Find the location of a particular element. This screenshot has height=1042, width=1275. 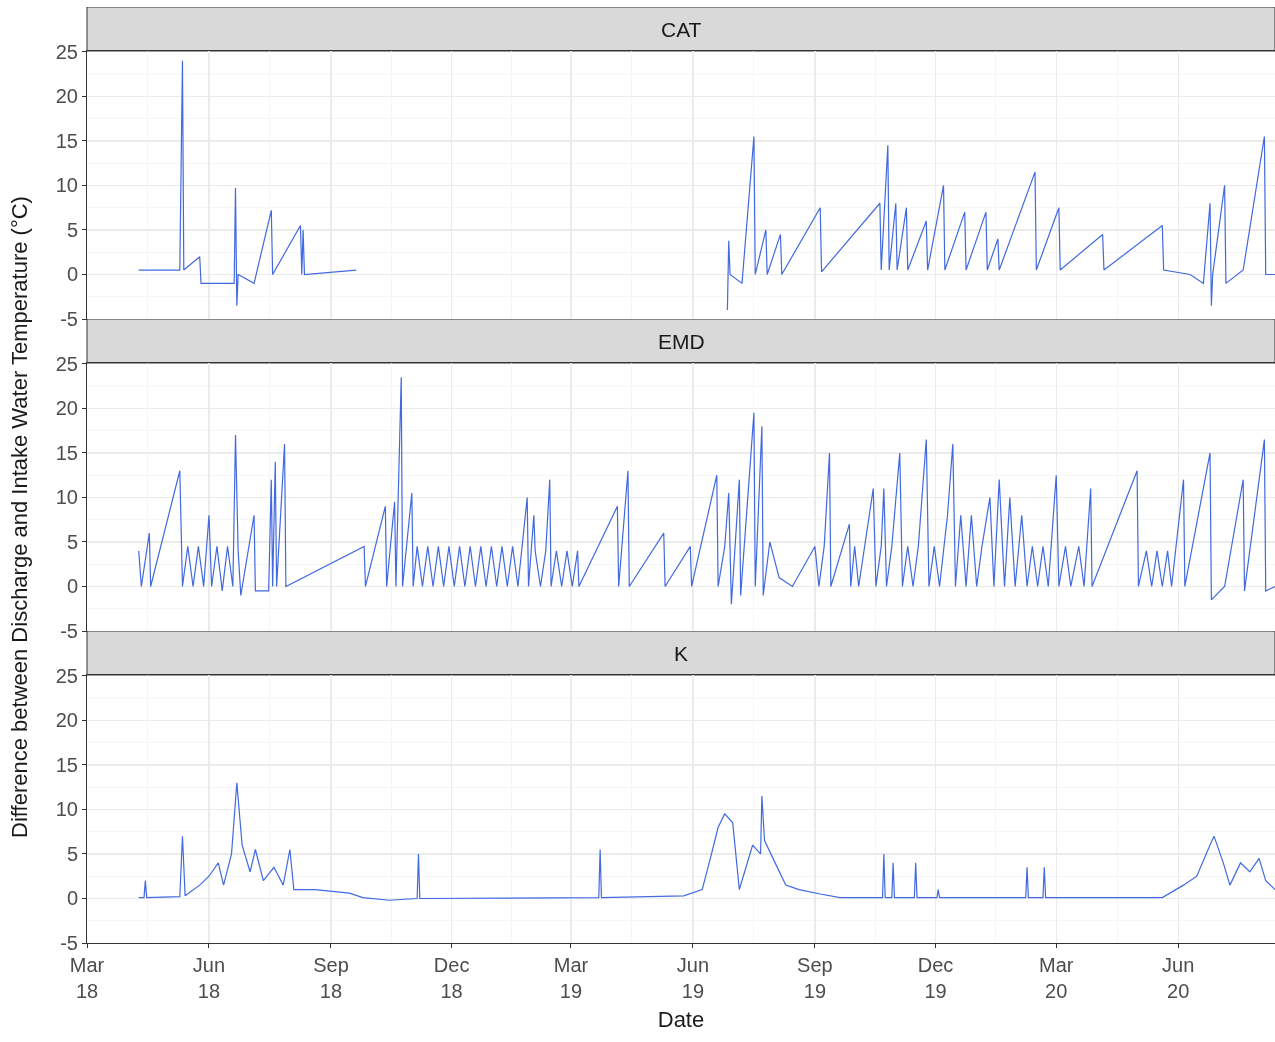

line-series is located at coordinates (706, 841).